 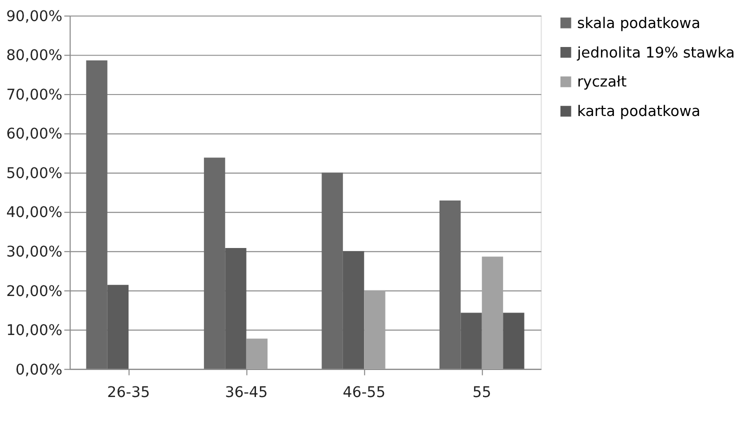 What do you see at coordinates (34, 291) in the screenshot?
I see `y-tick-label: 20,00%` at bounding box center [34, 291].